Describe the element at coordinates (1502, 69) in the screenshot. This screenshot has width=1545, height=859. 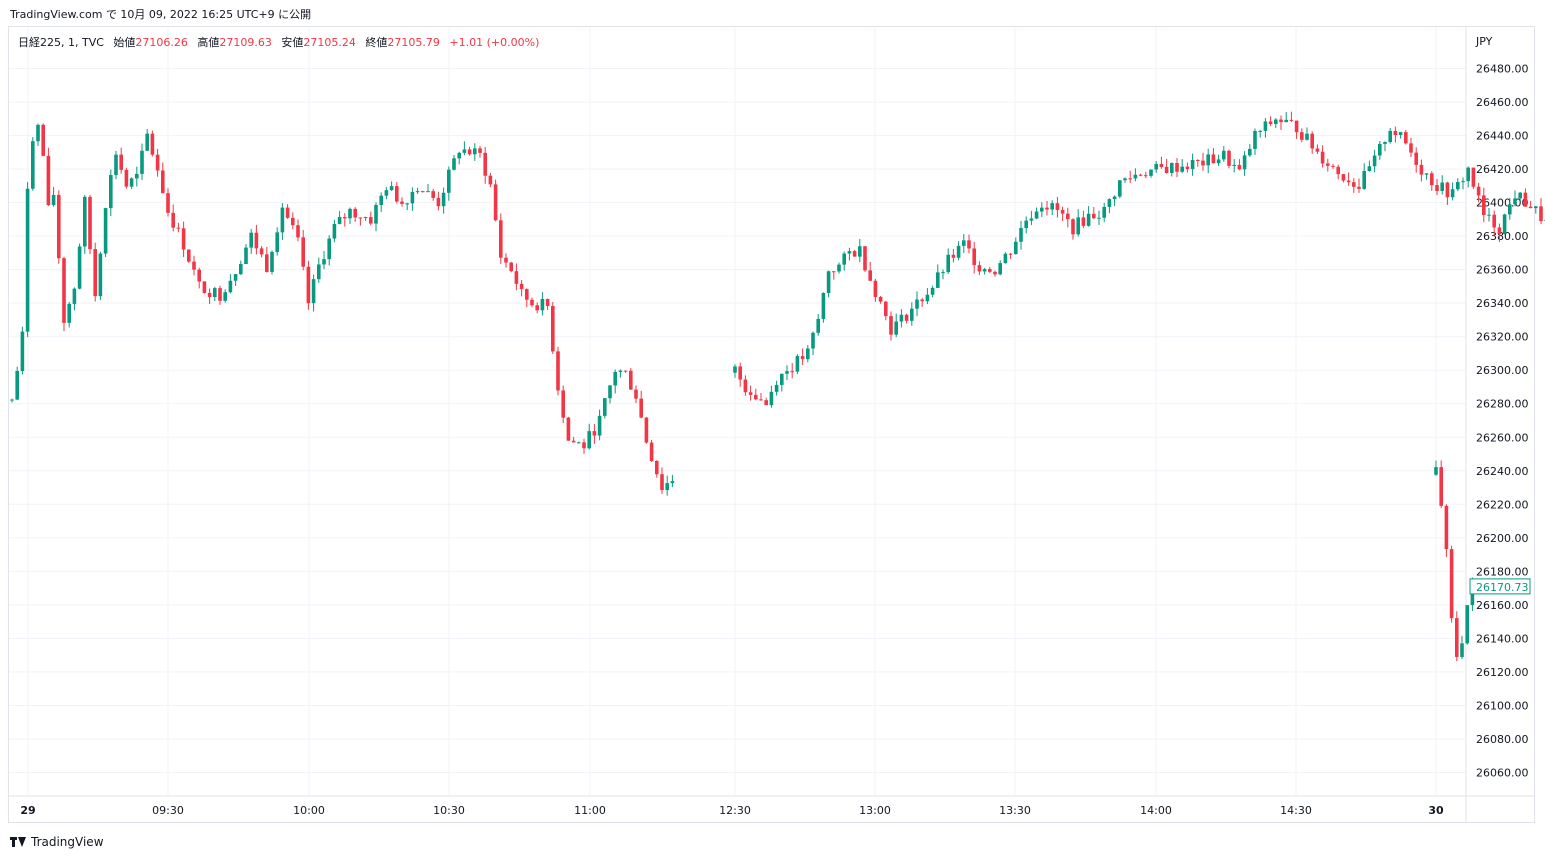
I see `price-tick-label: 26480.00` at that location.